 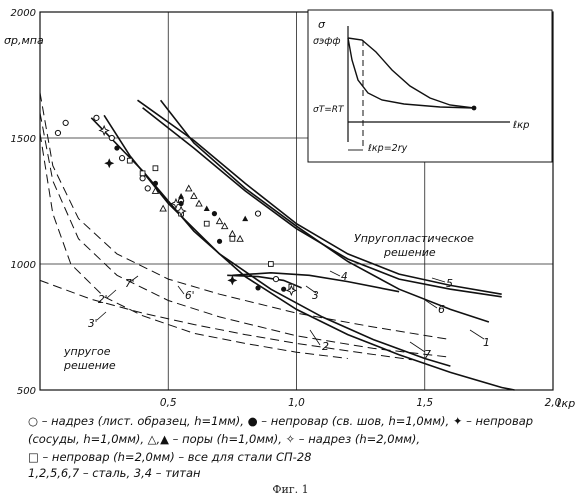 I want to click on inset-box, so click(x=430, y=86).